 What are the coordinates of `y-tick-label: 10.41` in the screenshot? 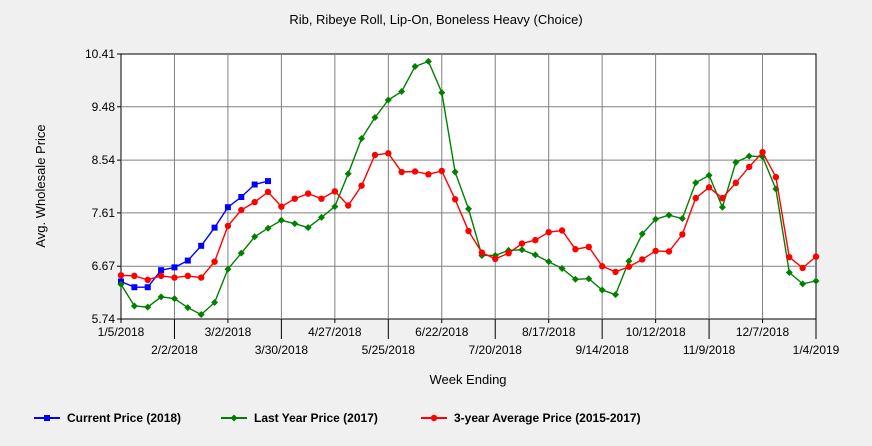 It's located at (100, 54).